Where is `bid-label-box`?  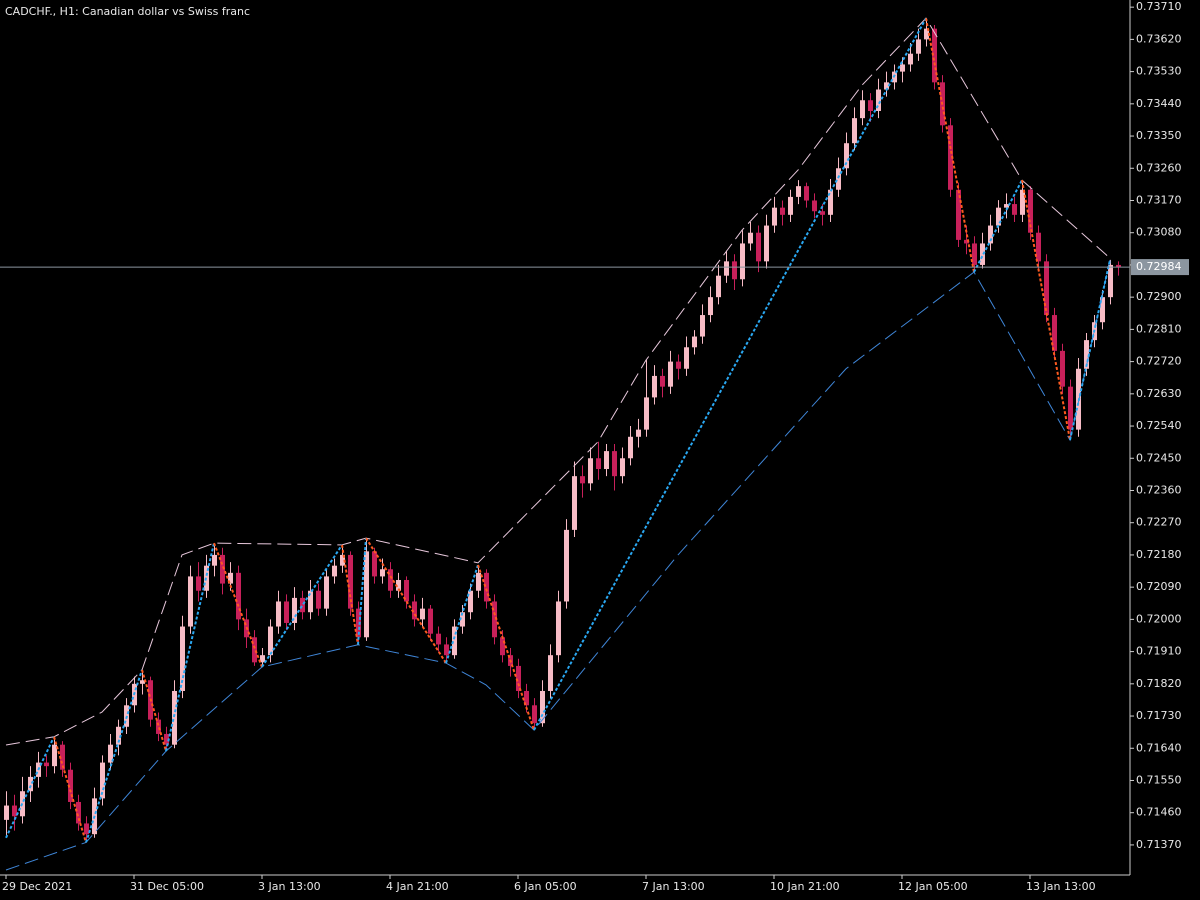
bid-label-box is located at coordinates (1160, 267).